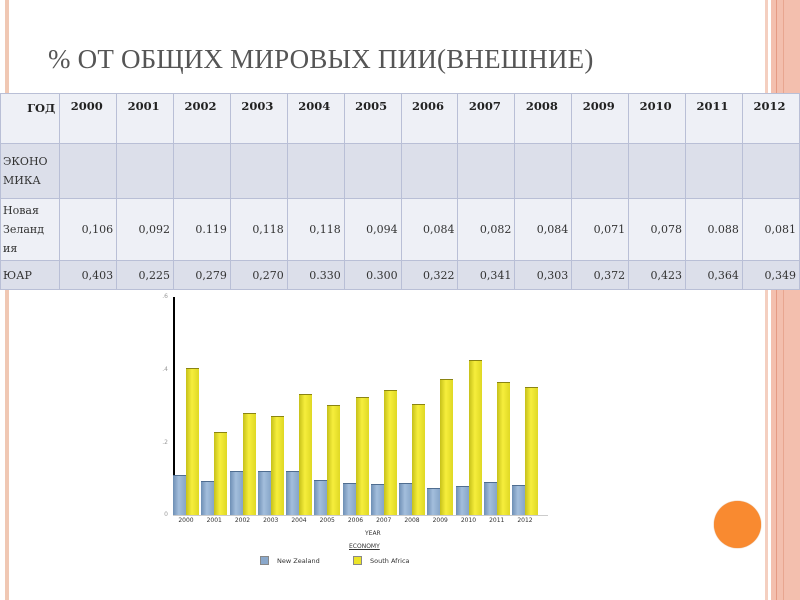 The image size is (800, 600). I want to click on bar-south-africa-2006, so click(362, 456).